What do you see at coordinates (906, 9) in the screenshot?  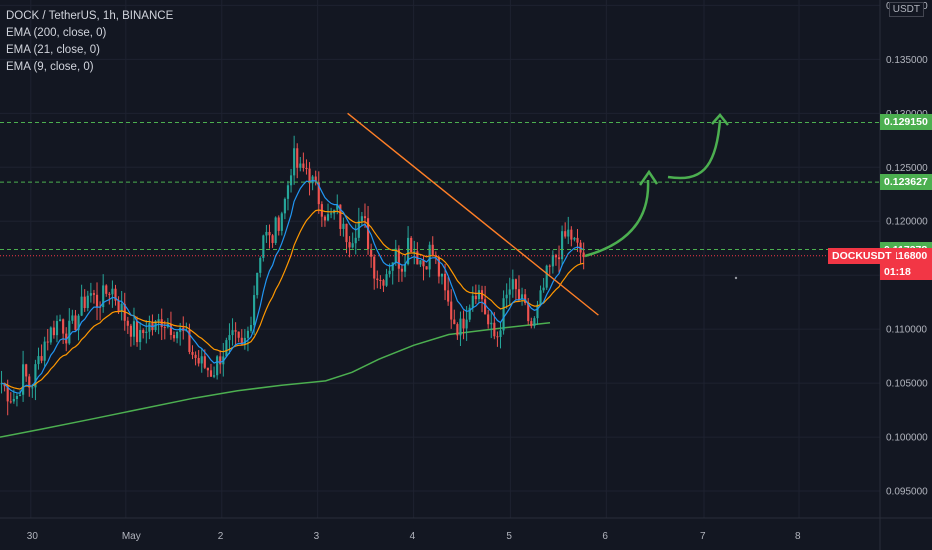 I see `currency-label: USDT` at bounding box center [906, 9].